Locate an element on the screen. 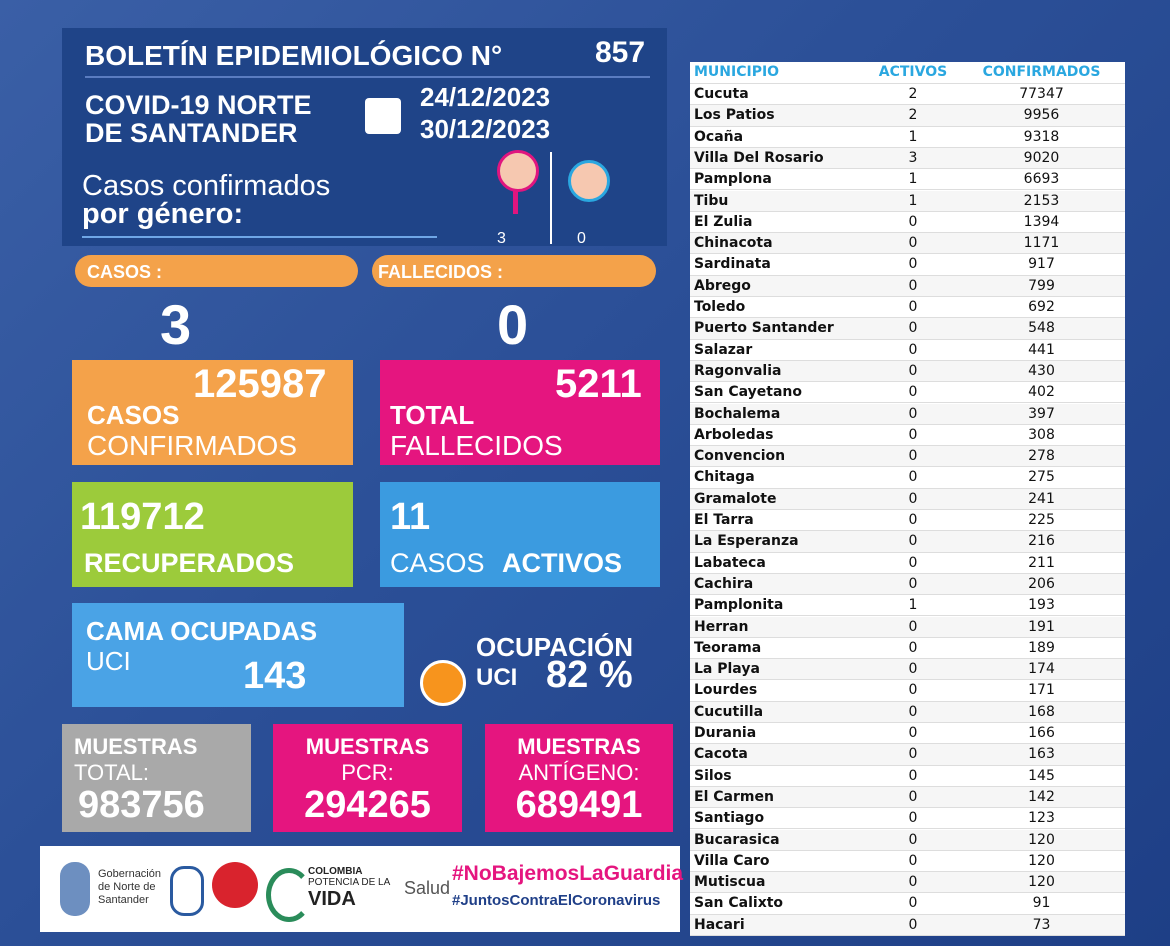 Image resolution: width=1170 pixels, height=946 pixels. female-icon is located at coordinates (518, 171).